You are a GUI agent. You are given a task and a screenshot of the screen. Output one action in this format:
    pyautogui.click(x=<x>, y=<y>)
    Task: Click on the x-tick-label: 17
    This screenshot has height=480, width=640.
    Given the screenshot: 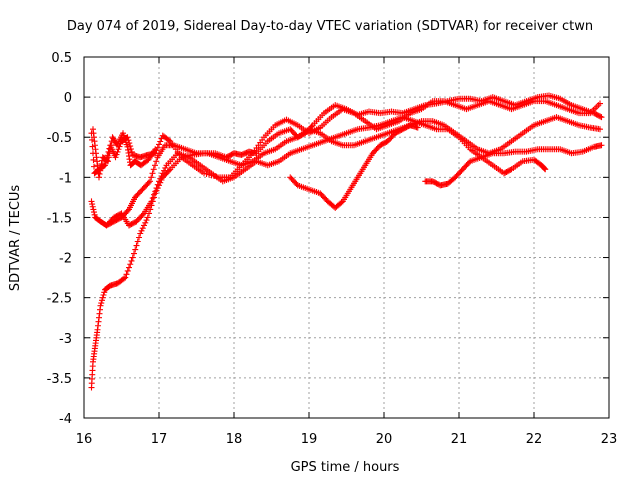 What is the action you would take?
    pyautogui.click(x=159, y=439)
    